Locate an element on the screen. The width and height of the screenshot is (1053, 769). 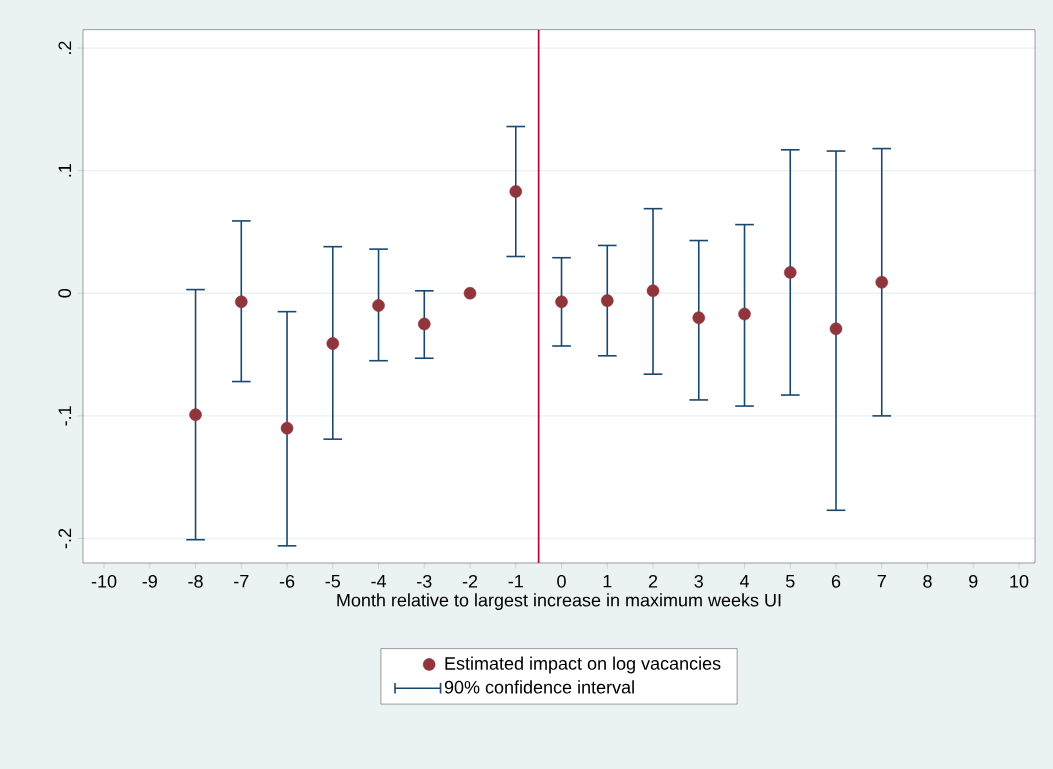
y-tick-label: .2 is located at coordinates (65, 47).